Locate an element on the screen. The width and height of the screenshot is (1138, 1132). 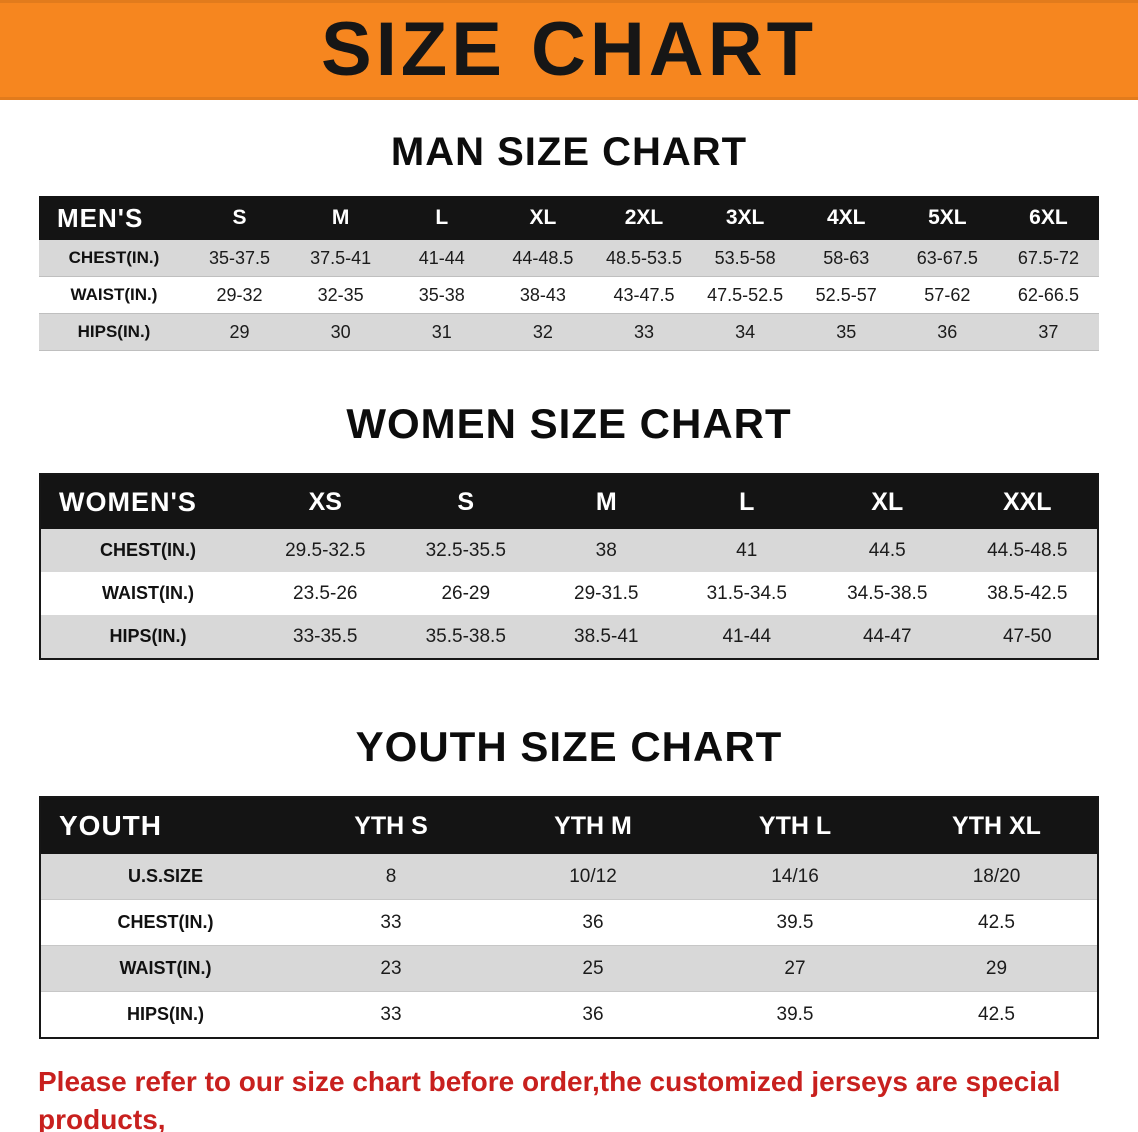
value-cell: 35 is located at coordinates (846, 332).